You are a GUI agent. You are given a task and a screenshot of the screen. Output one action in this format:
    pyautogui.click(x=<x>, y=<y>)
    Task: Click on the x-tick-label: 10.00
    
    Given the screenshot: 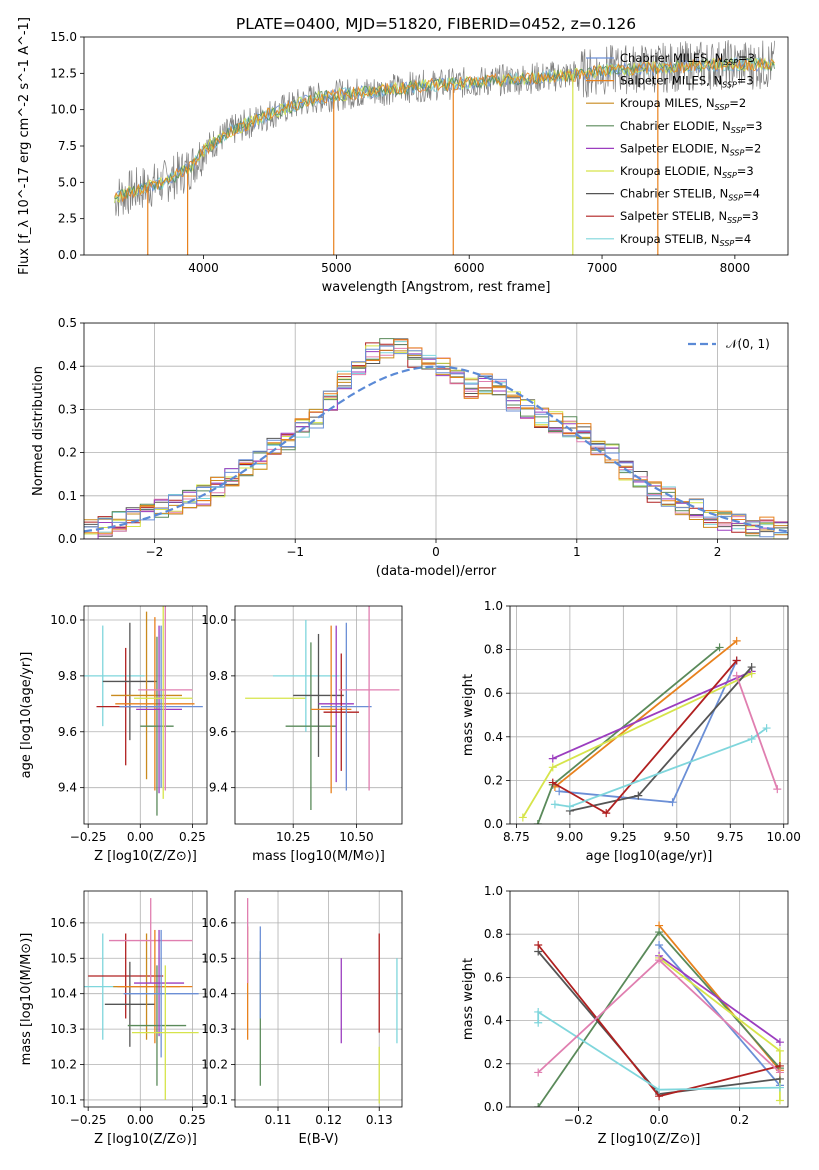 What is the action you would take?
    pyautogui.click(x=784, y=837)
    